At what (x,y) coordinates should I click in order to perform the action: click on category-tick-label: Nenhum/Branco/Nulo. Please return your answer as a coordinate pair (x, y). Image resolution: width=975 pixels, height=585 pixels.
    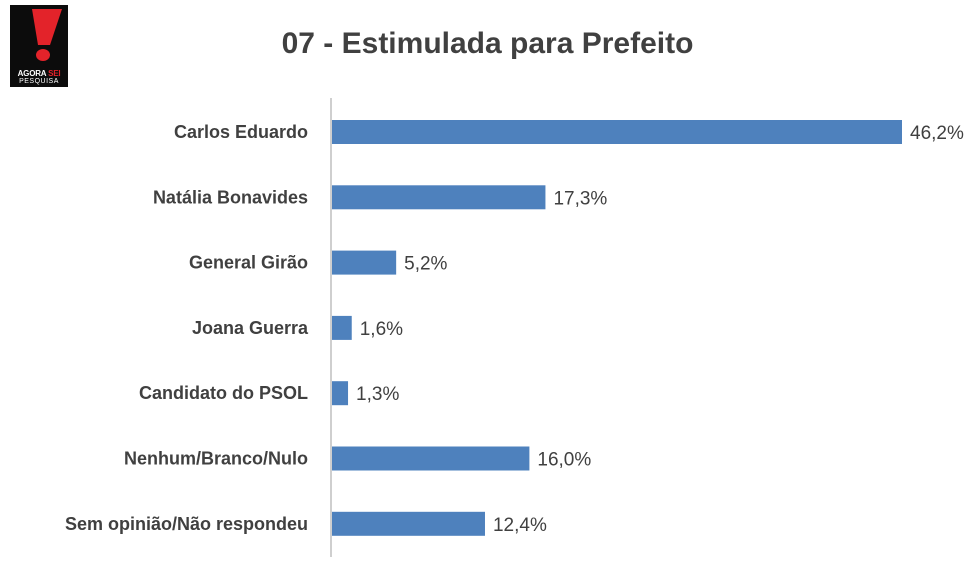
    Looking at the image, I should click on (216, 459).